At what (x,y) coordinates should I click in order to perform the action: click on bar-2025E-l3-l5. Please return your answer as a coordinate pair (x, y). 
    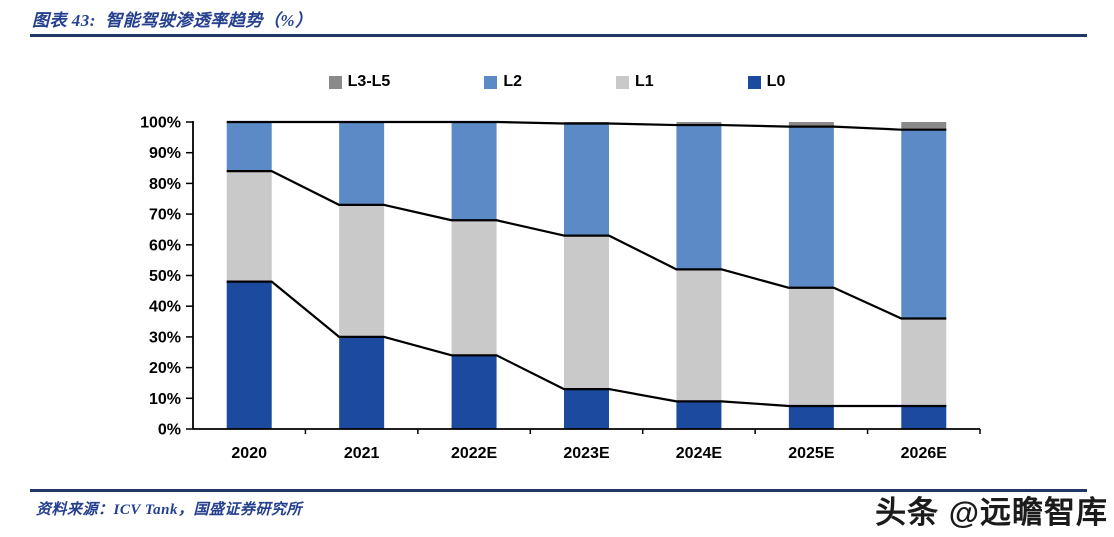
    Looking at the image, I should click on (811, 124).